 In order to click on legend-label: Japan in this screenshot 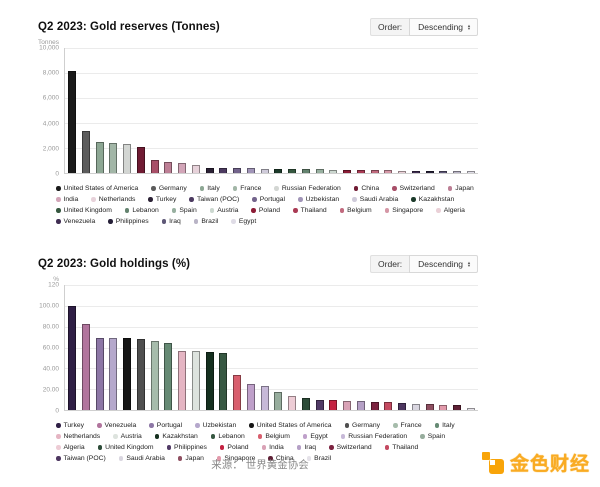, I will do `click(194, 458)`.